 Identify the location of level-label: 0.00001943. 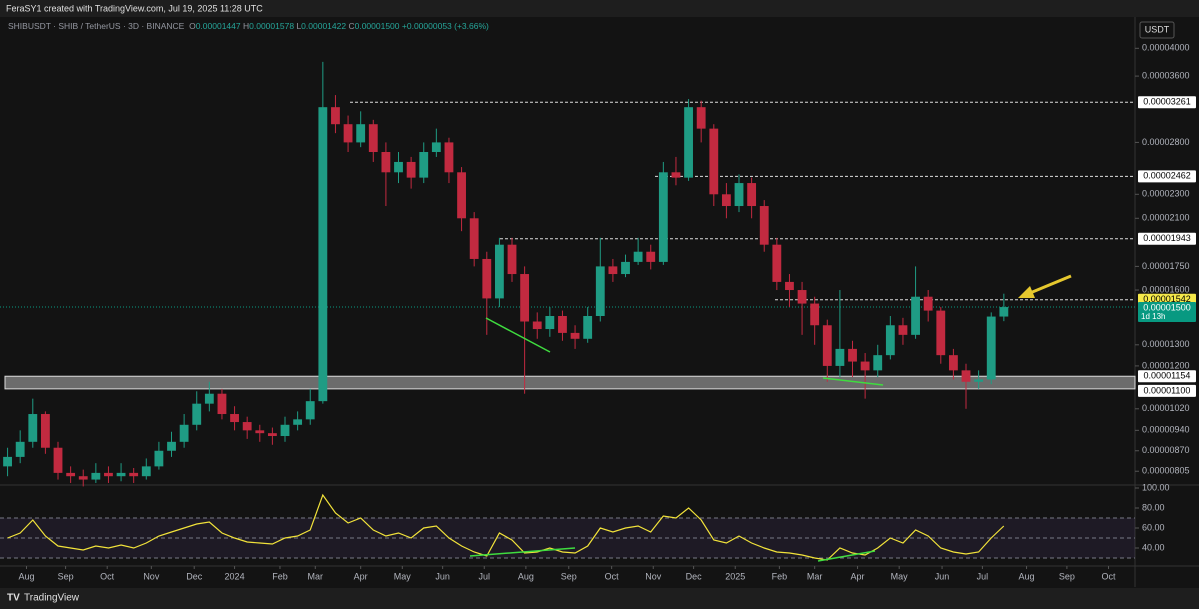
(1167, 238).